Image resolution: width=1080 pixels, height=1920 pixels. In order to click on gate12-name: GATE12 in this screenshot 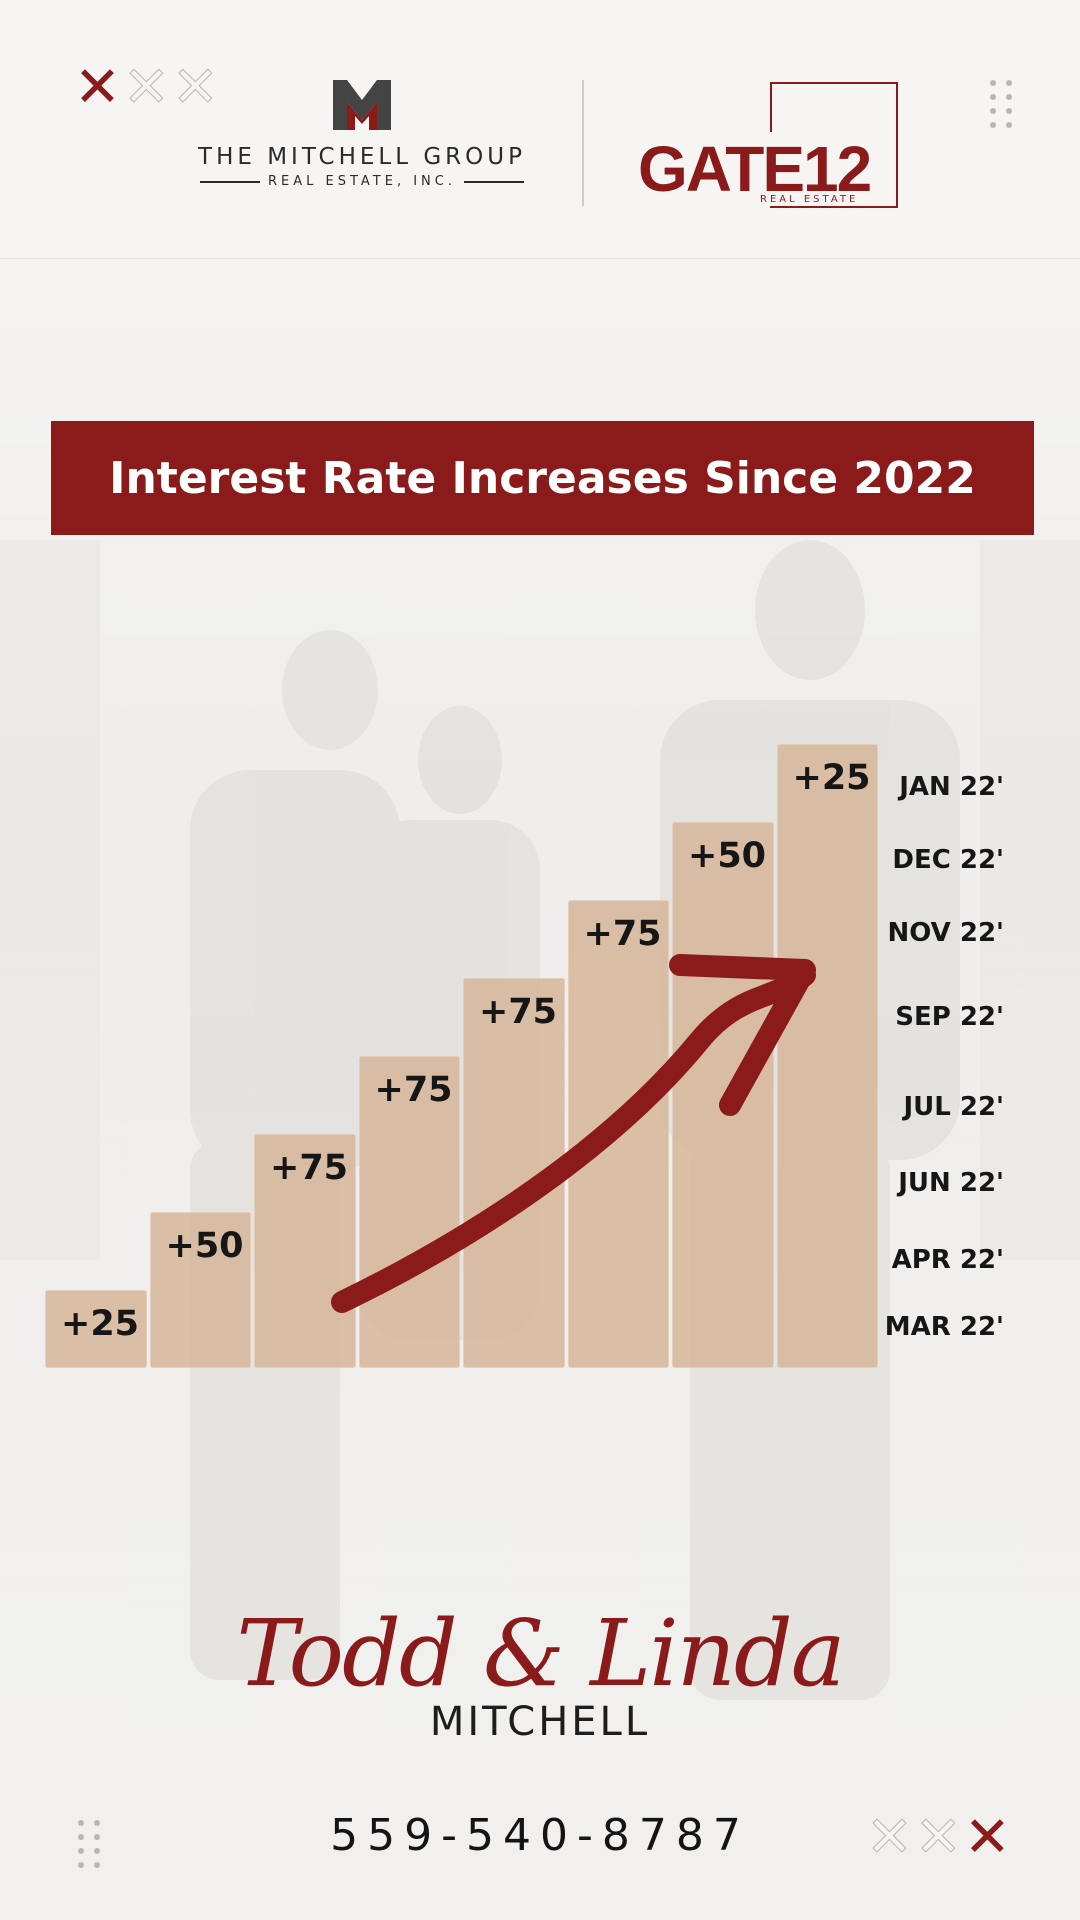, I will do `click(756, 169)`.